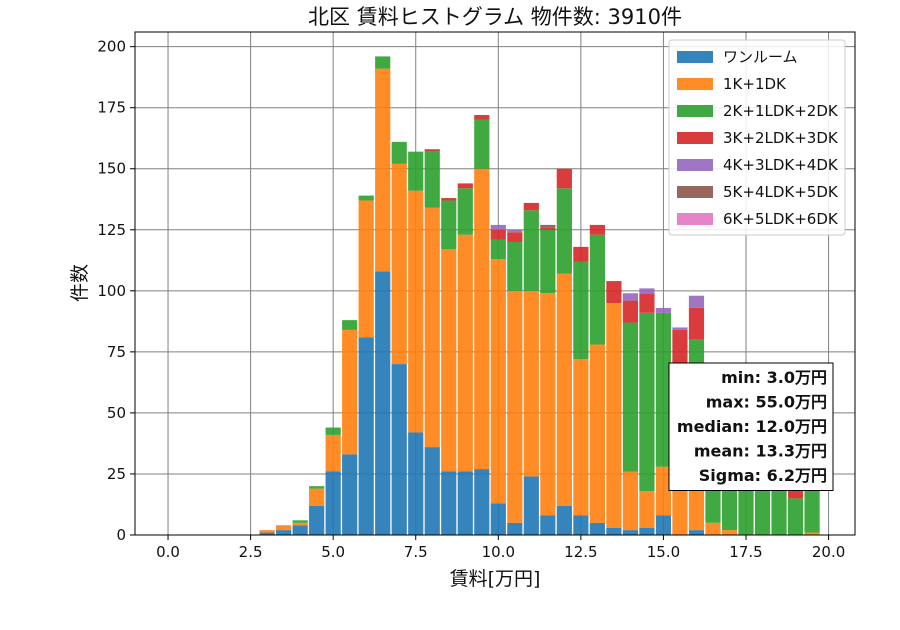 This screenshot has width=900, height=630. Describe the element at coordinates (498, 552) in the screenshot. I see `x-tick-label: 10.0` at that location.